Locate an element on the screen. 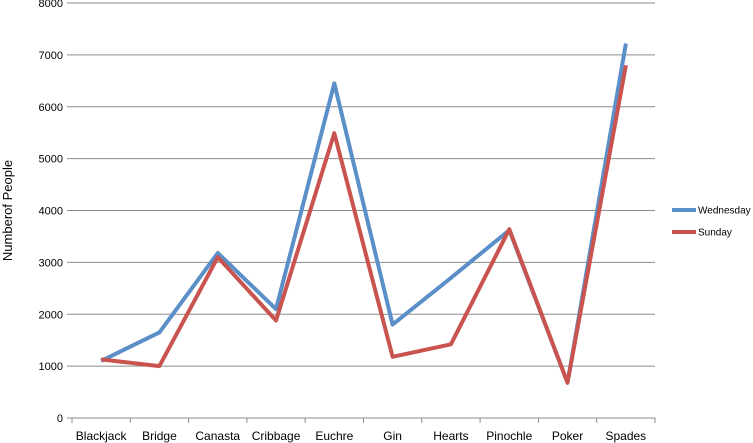  y-tick-label: 4000 is located at coordinates (51, 212).